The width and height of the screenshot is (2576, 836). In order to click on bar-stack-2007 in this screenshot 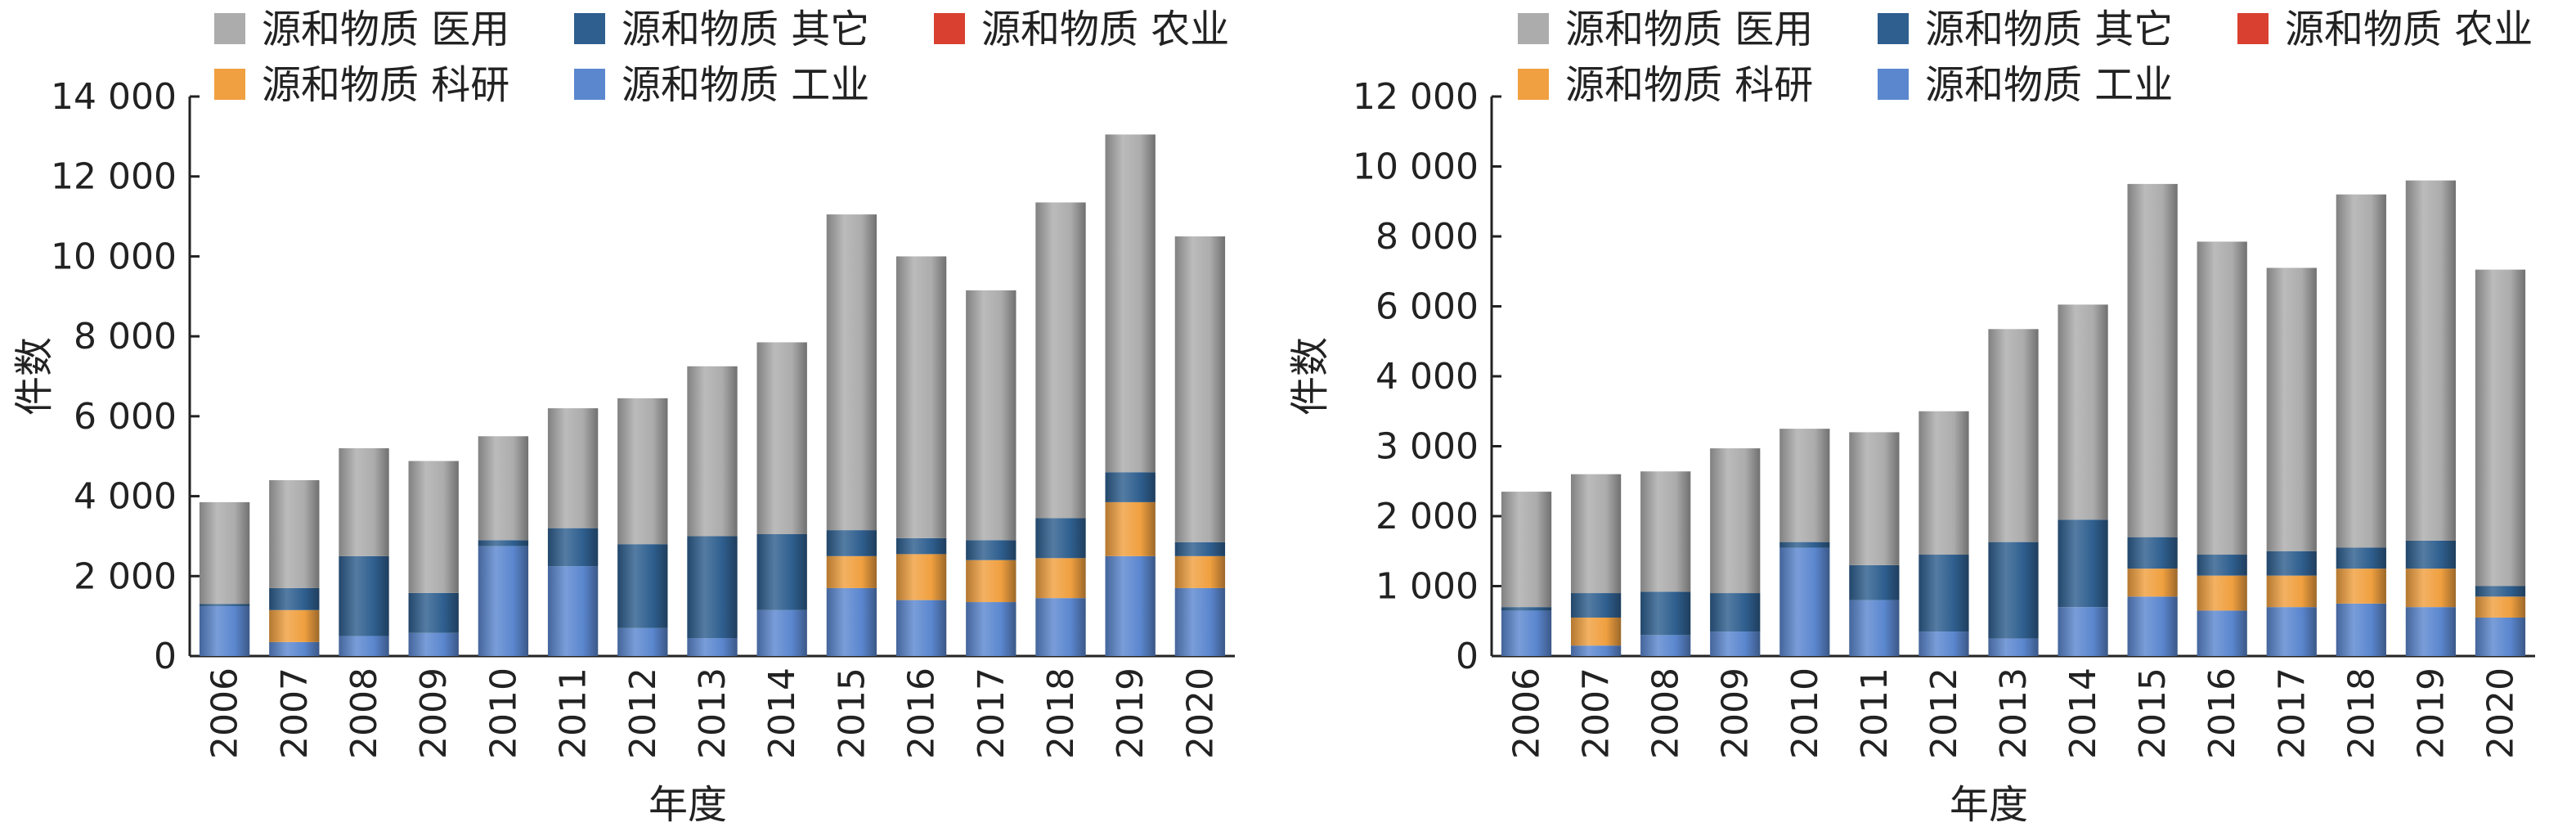, I will do `click(294, 568)`.